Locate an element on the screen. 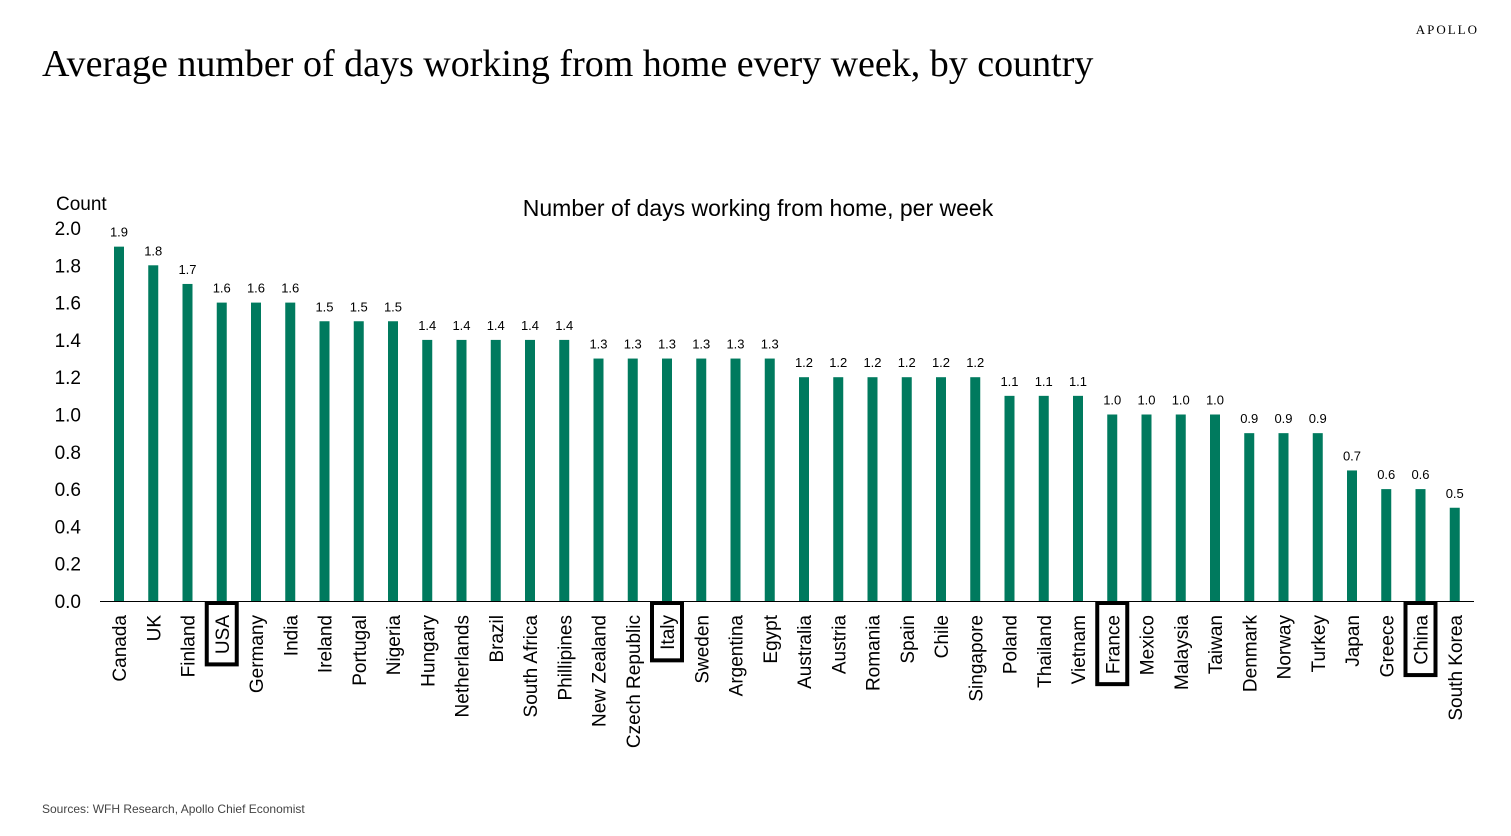  data-label: 1.9 is located at coordinates (119, 232).